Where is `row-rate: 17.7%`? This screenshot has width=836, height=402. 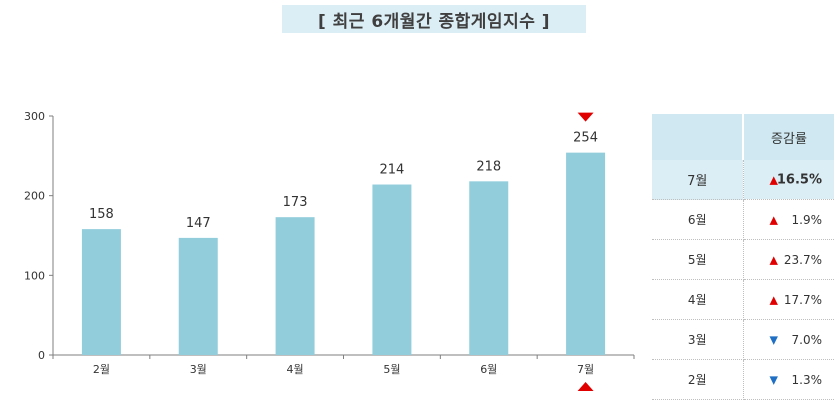
row-rate: 17.7% is located at coordinates (802, 299).